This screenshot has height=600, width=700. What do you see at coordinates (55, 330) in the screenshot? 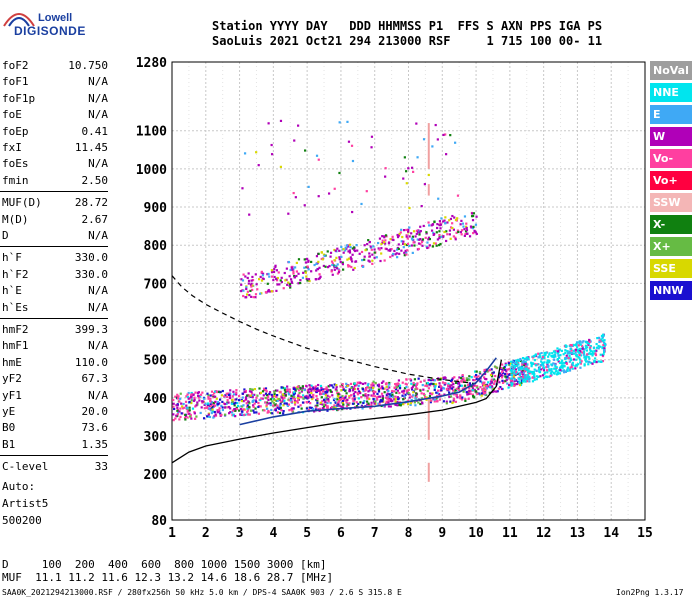
I see `param-row-hmf2: hmF2 399.3` at bounding box center [55, 330].